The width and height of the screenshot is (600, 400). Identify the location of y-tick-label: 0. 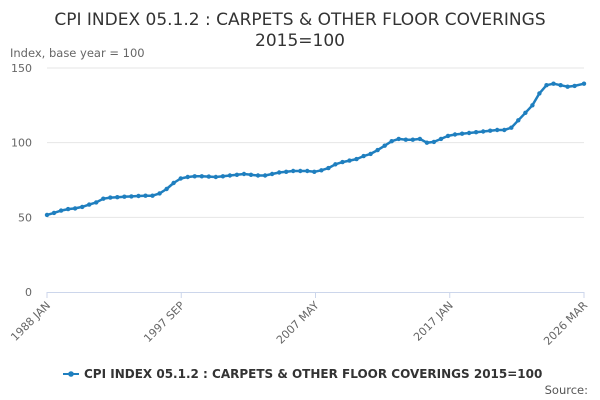
(28, 292).